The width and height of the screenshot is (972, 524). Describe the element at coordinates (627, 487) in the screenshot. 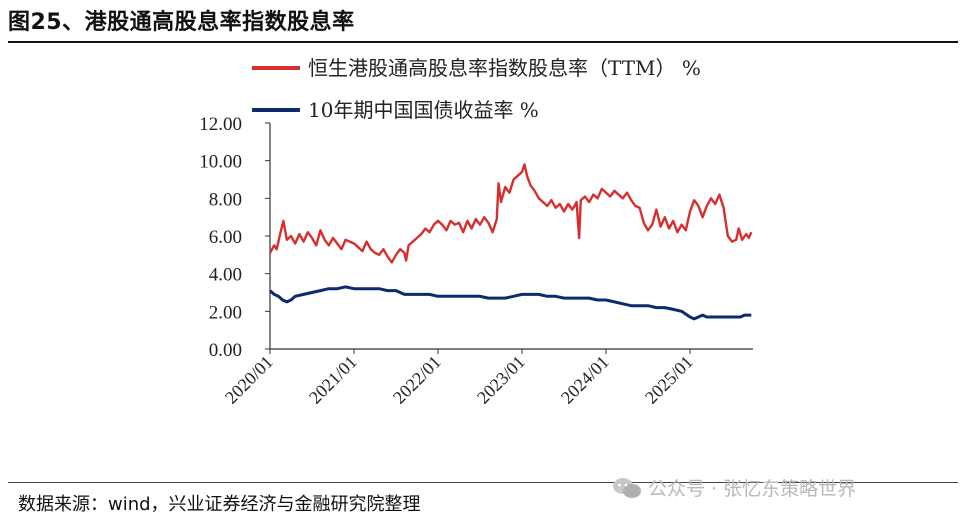

I see `wechat-logo-icon` at that location.